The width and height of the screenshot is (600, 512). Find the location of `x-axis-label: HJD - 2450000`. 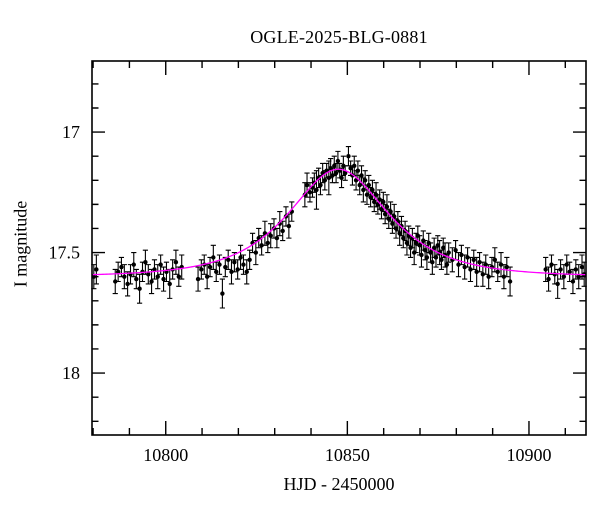

x-axis-label: HJD - 2450000 is located at coordinates (339, 484).